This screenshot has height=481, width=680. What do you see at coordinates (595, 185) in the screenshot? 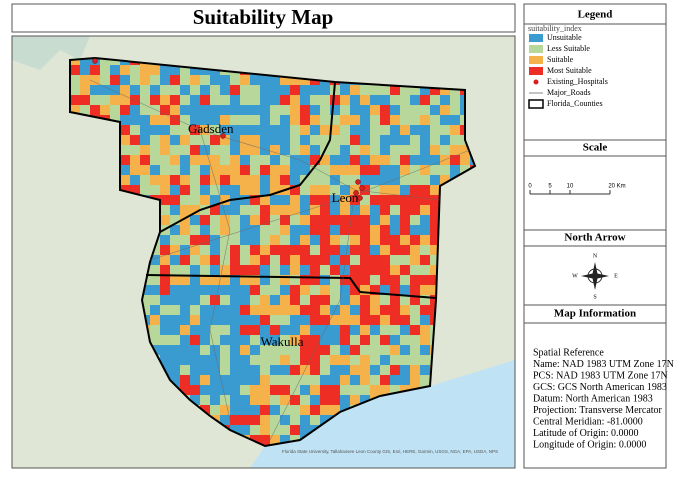
I see `scale-box` at bounding box center [595, 185].